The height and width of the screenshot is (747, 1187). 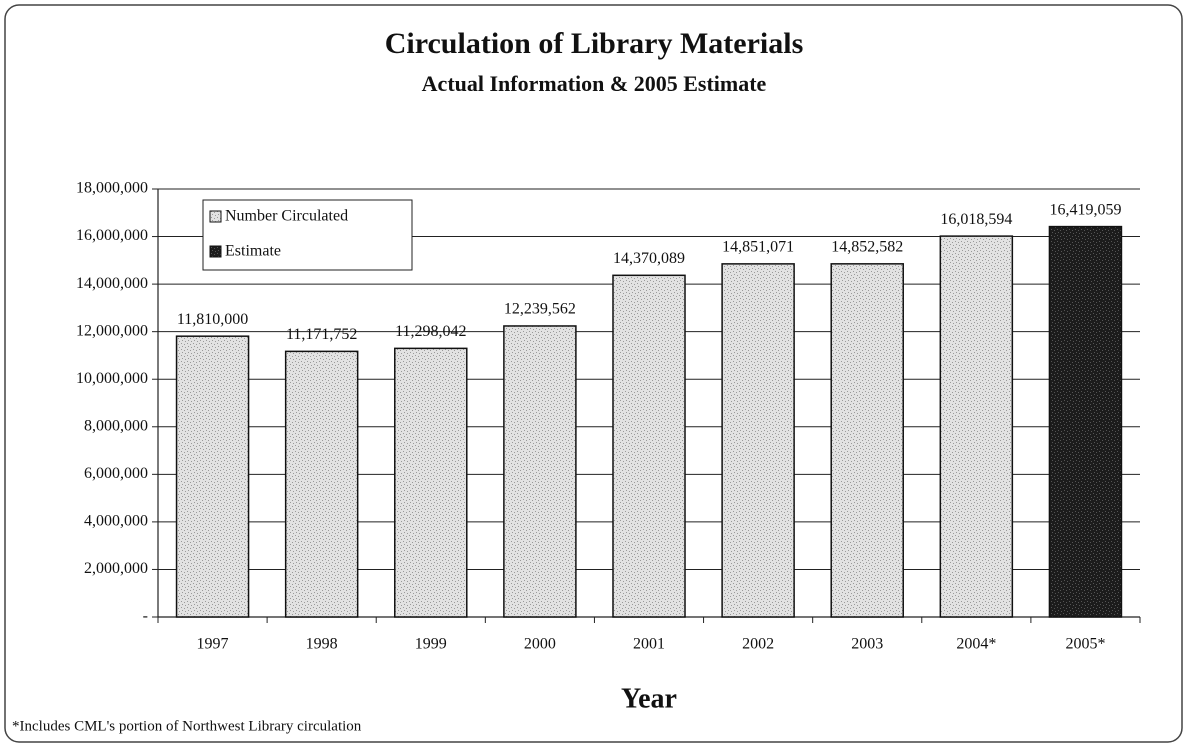 What do you see at coordinates (116, 568) in the screenshot?
I see `y-tick-label: 2,000,000` at bounding box center [116, 568].